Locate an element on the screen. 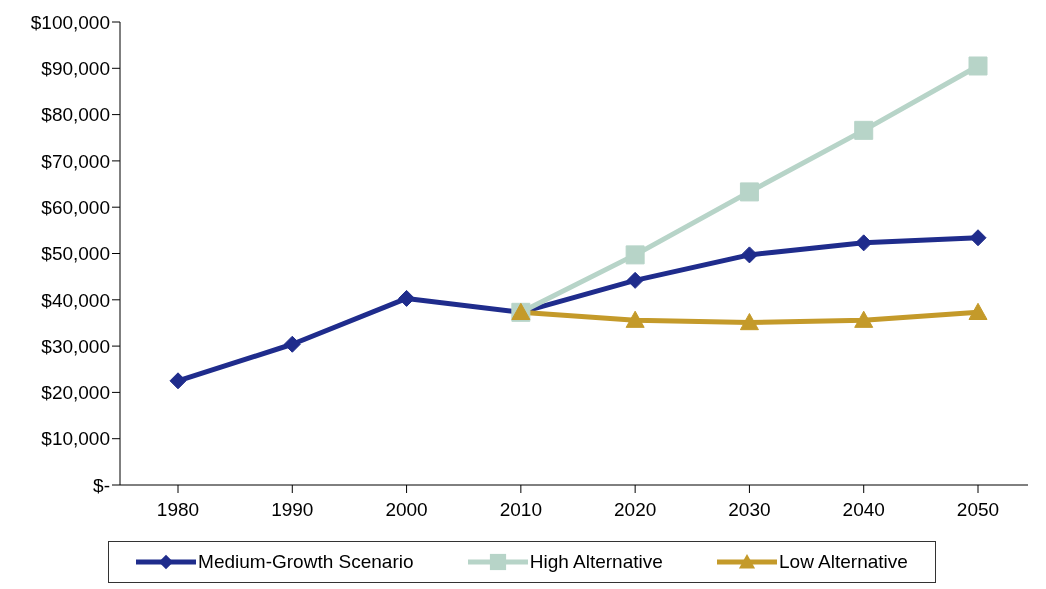 The width and height of the screenshot is (1046, 589). x-tick-label: 1990 is located at coordinates (292, 510).